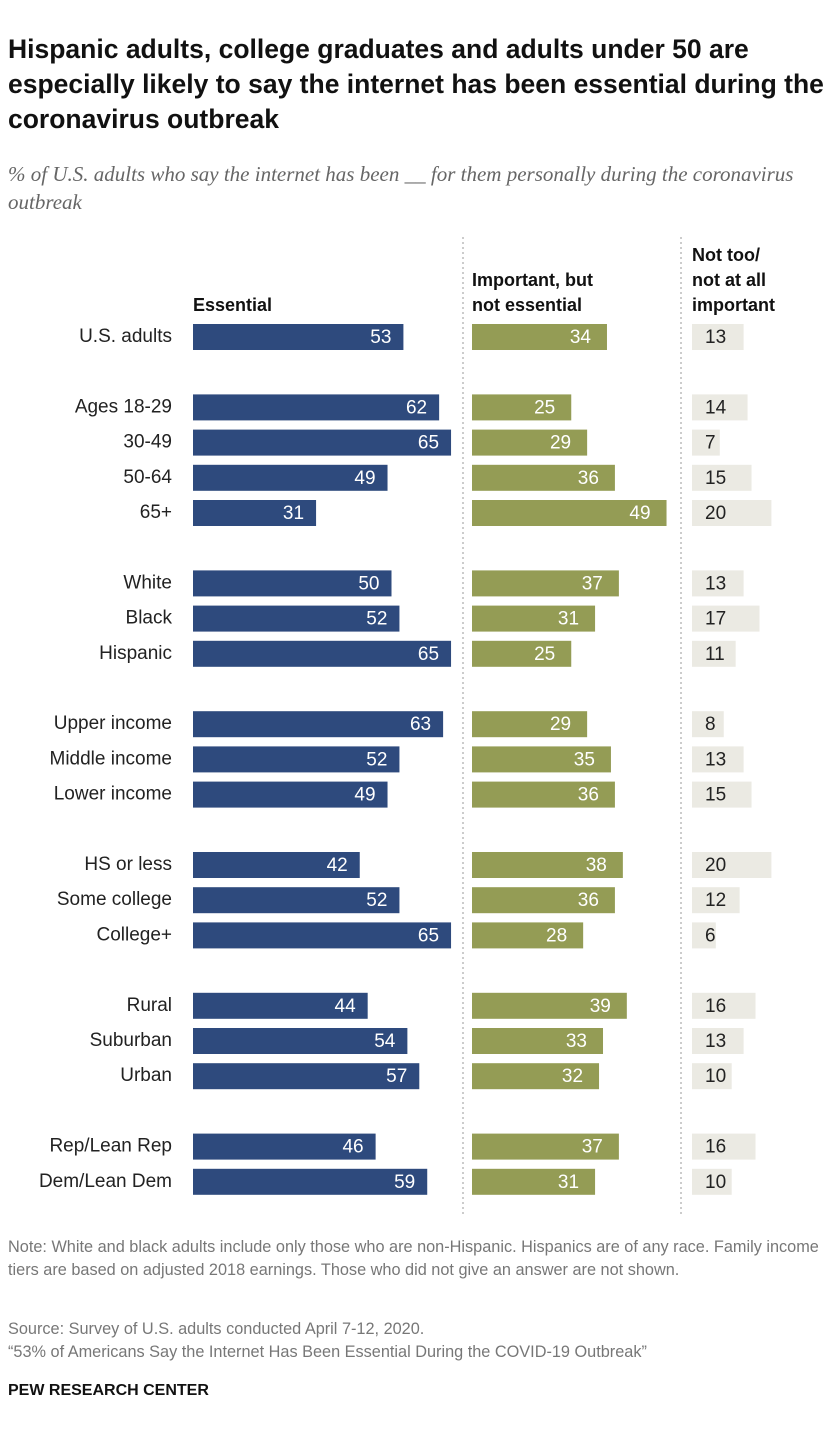 This screenshot has height=1444, width=840. What do you see at coordinates (715, 1182) in the screenshot?
I see `value-label: 10` at bounding box center [715, 1182].